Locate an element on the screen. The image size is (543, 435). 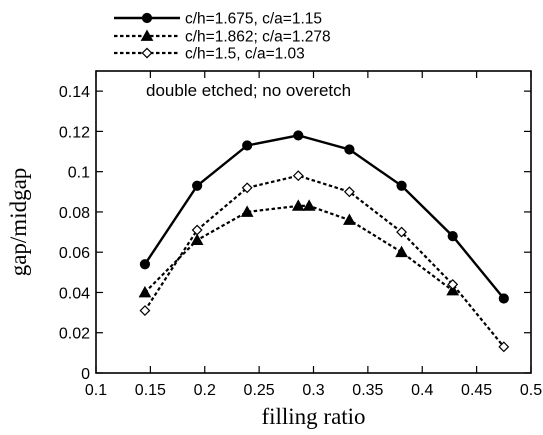
x-tick-label: 0.45 is located at coordinates (476, 390).